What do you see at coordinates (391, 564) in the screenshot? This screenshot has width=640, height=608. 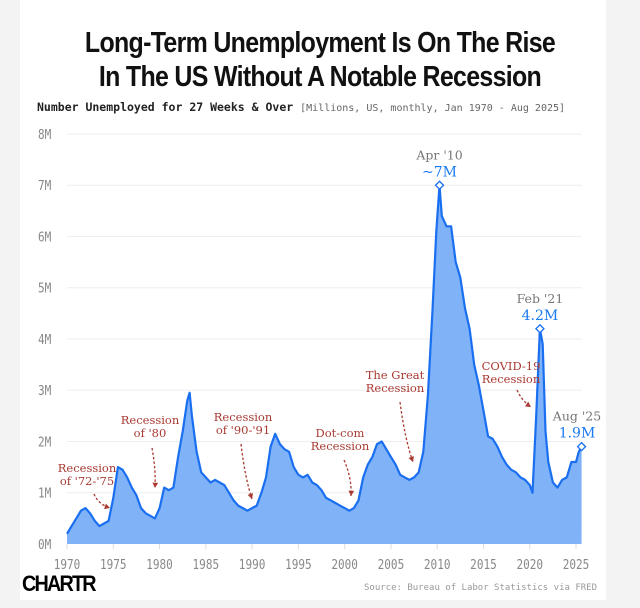 I see `x-tick-label: 2005` at bounding box center [391, 564].